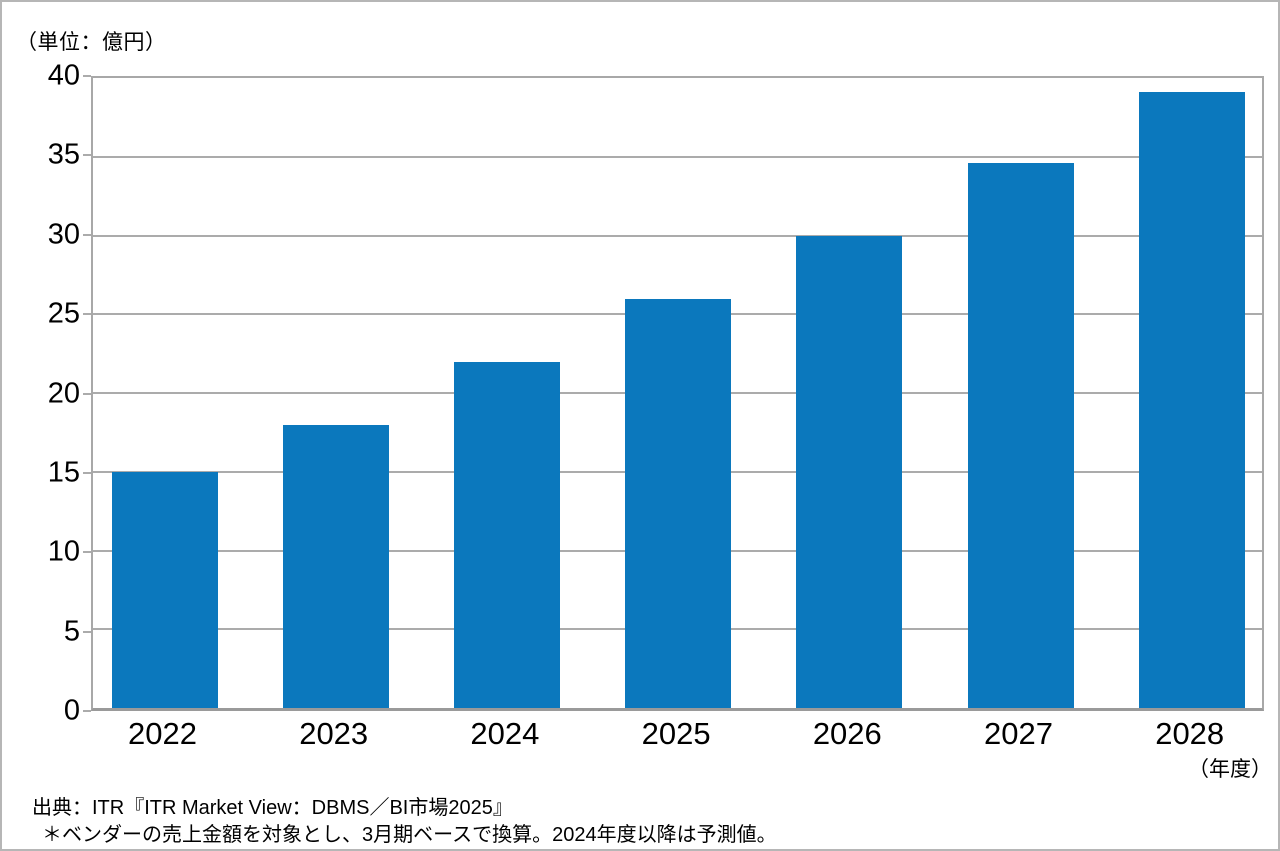  What do you see at coordinates (91, 42) in the screenshot?
I see `y-axis-unit-label: （単位：億円）` at bounding box center [91, 42].